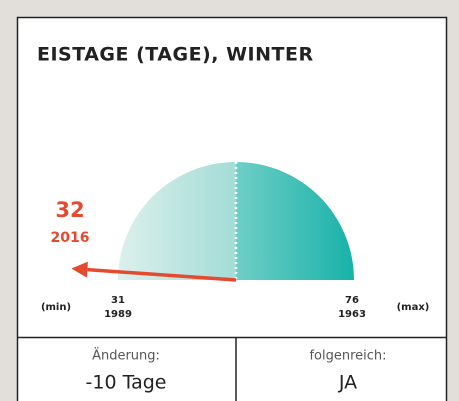  I want to click on value-year: 2016, so click(70, 238).